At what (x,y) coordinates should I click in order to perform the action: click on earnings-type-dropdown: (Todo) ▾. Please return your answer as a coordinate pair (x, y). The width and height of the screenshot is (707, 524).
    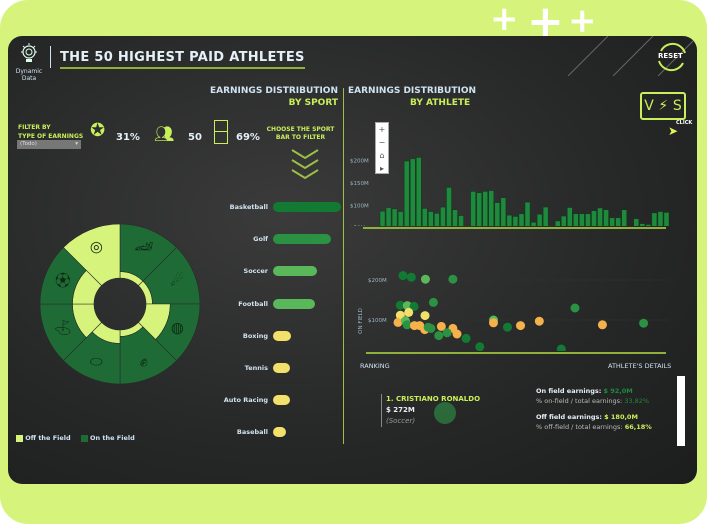
    Looking at the image, I should click on (49, 144).